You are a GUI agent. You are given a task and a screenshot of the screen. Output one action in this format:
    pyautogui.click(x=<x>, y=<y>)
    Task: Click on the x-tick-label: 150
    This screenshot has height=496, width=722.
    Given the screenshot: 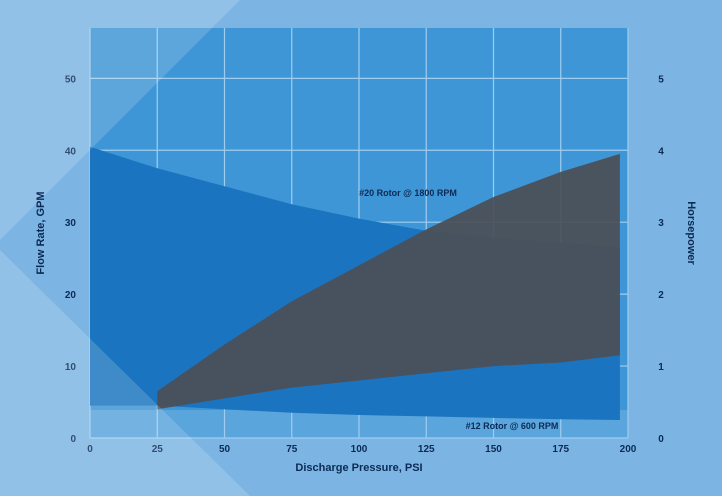 What is the action you would take?
    pyautogui.click(x=493, y=449)
    